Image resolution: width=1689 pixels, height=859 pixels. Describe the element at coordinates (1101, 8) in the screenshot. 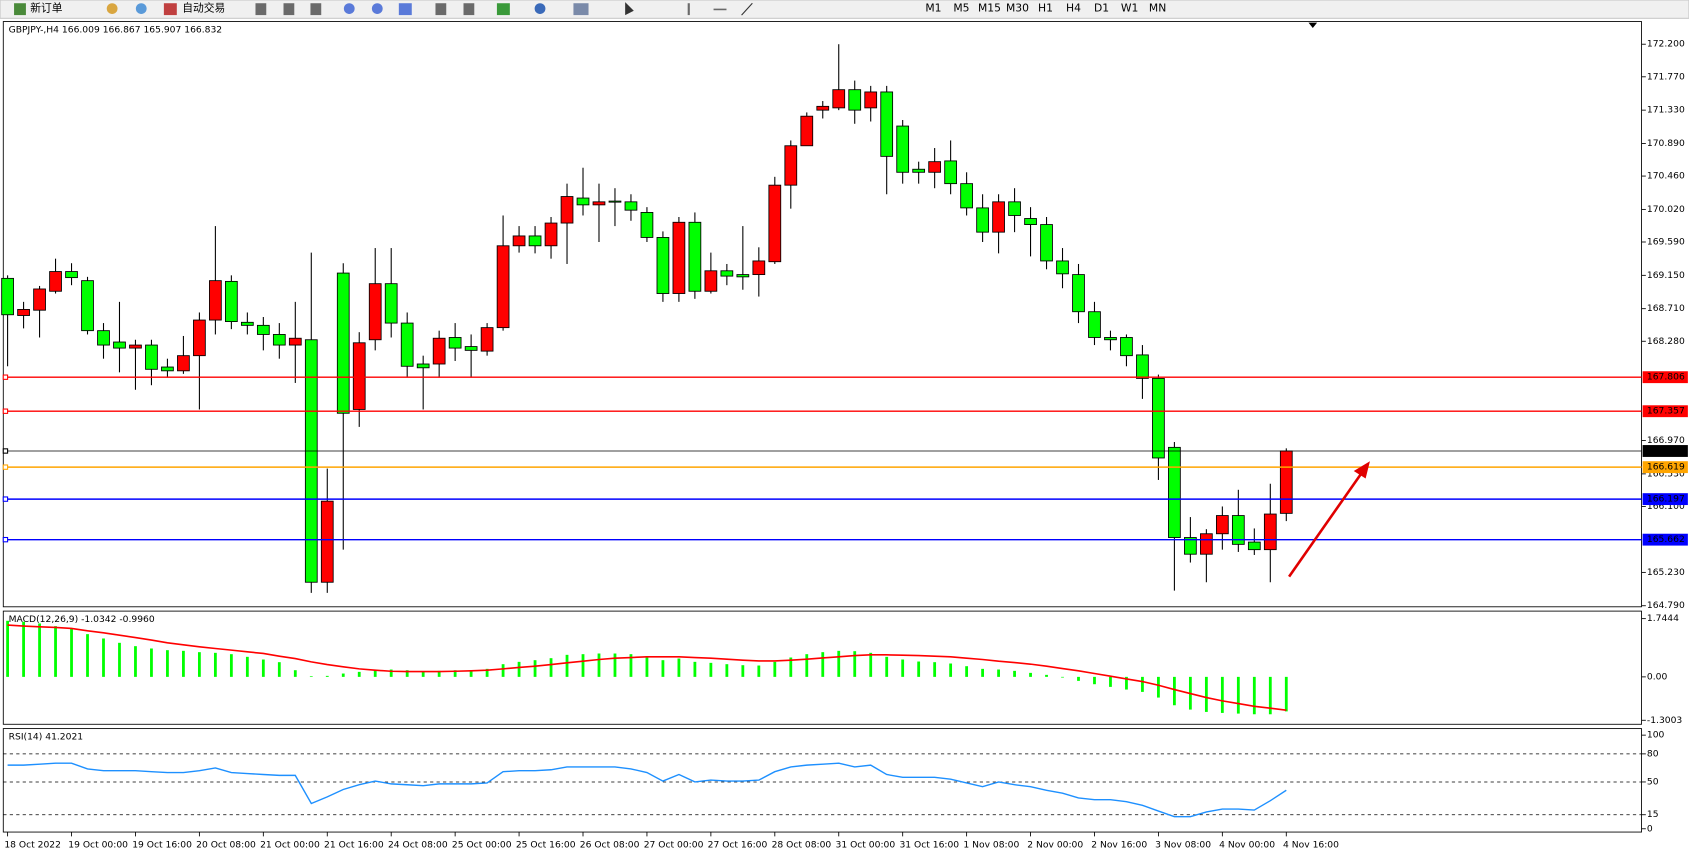

I see `timeframe-button: D1` at that location.